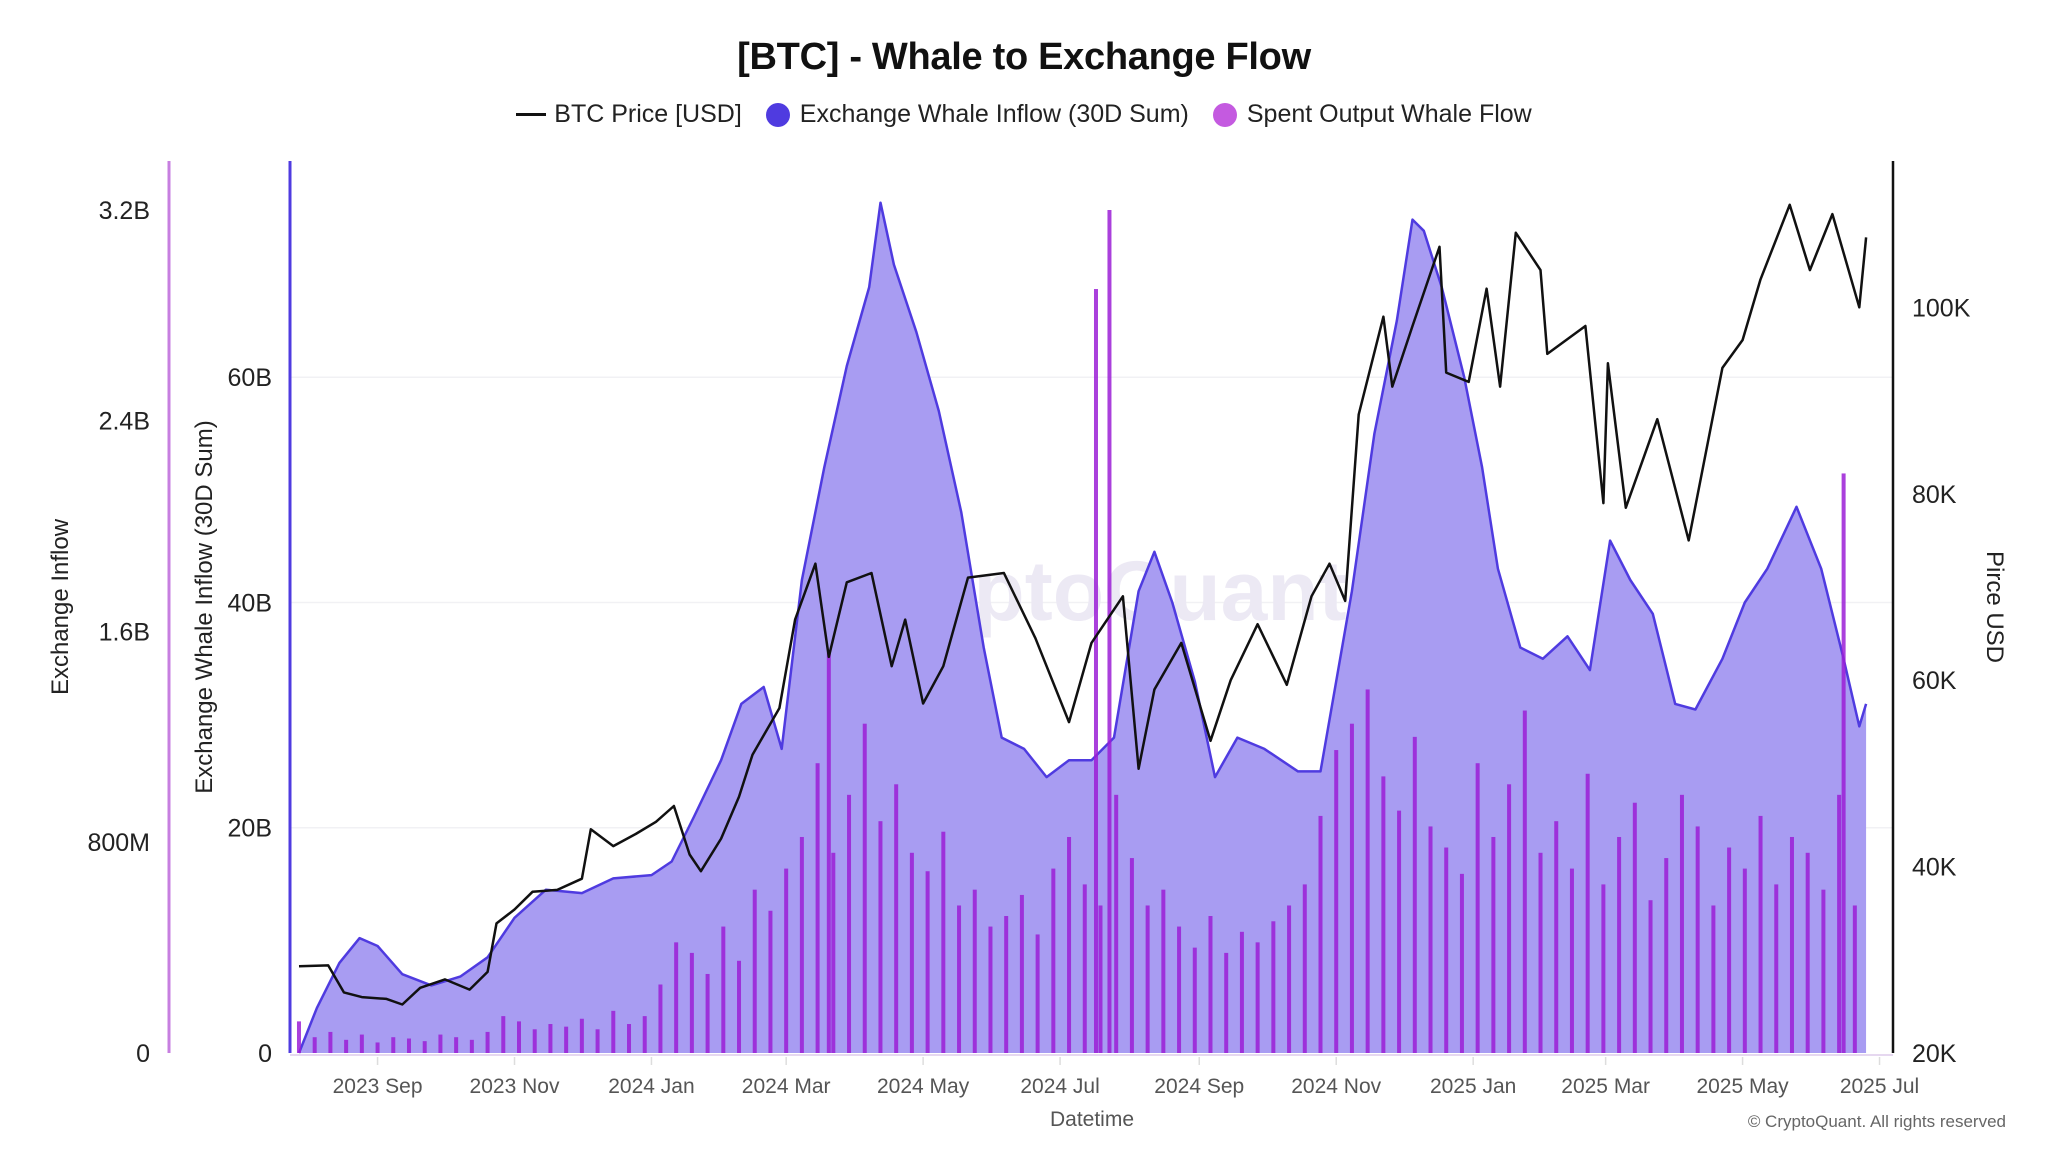  Describe the element at coordinates (250, 378) in the screenshot. I see `y-tick-label: 60B` at that location.